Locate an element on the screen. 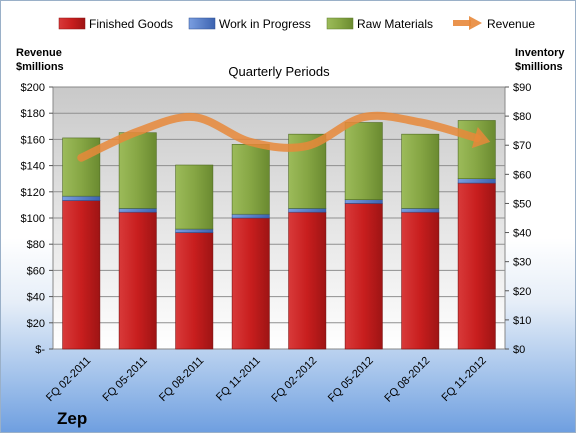 This screenshot has height=433, width=576. right-tick-label: $80 is located at coordinates (522, 117).